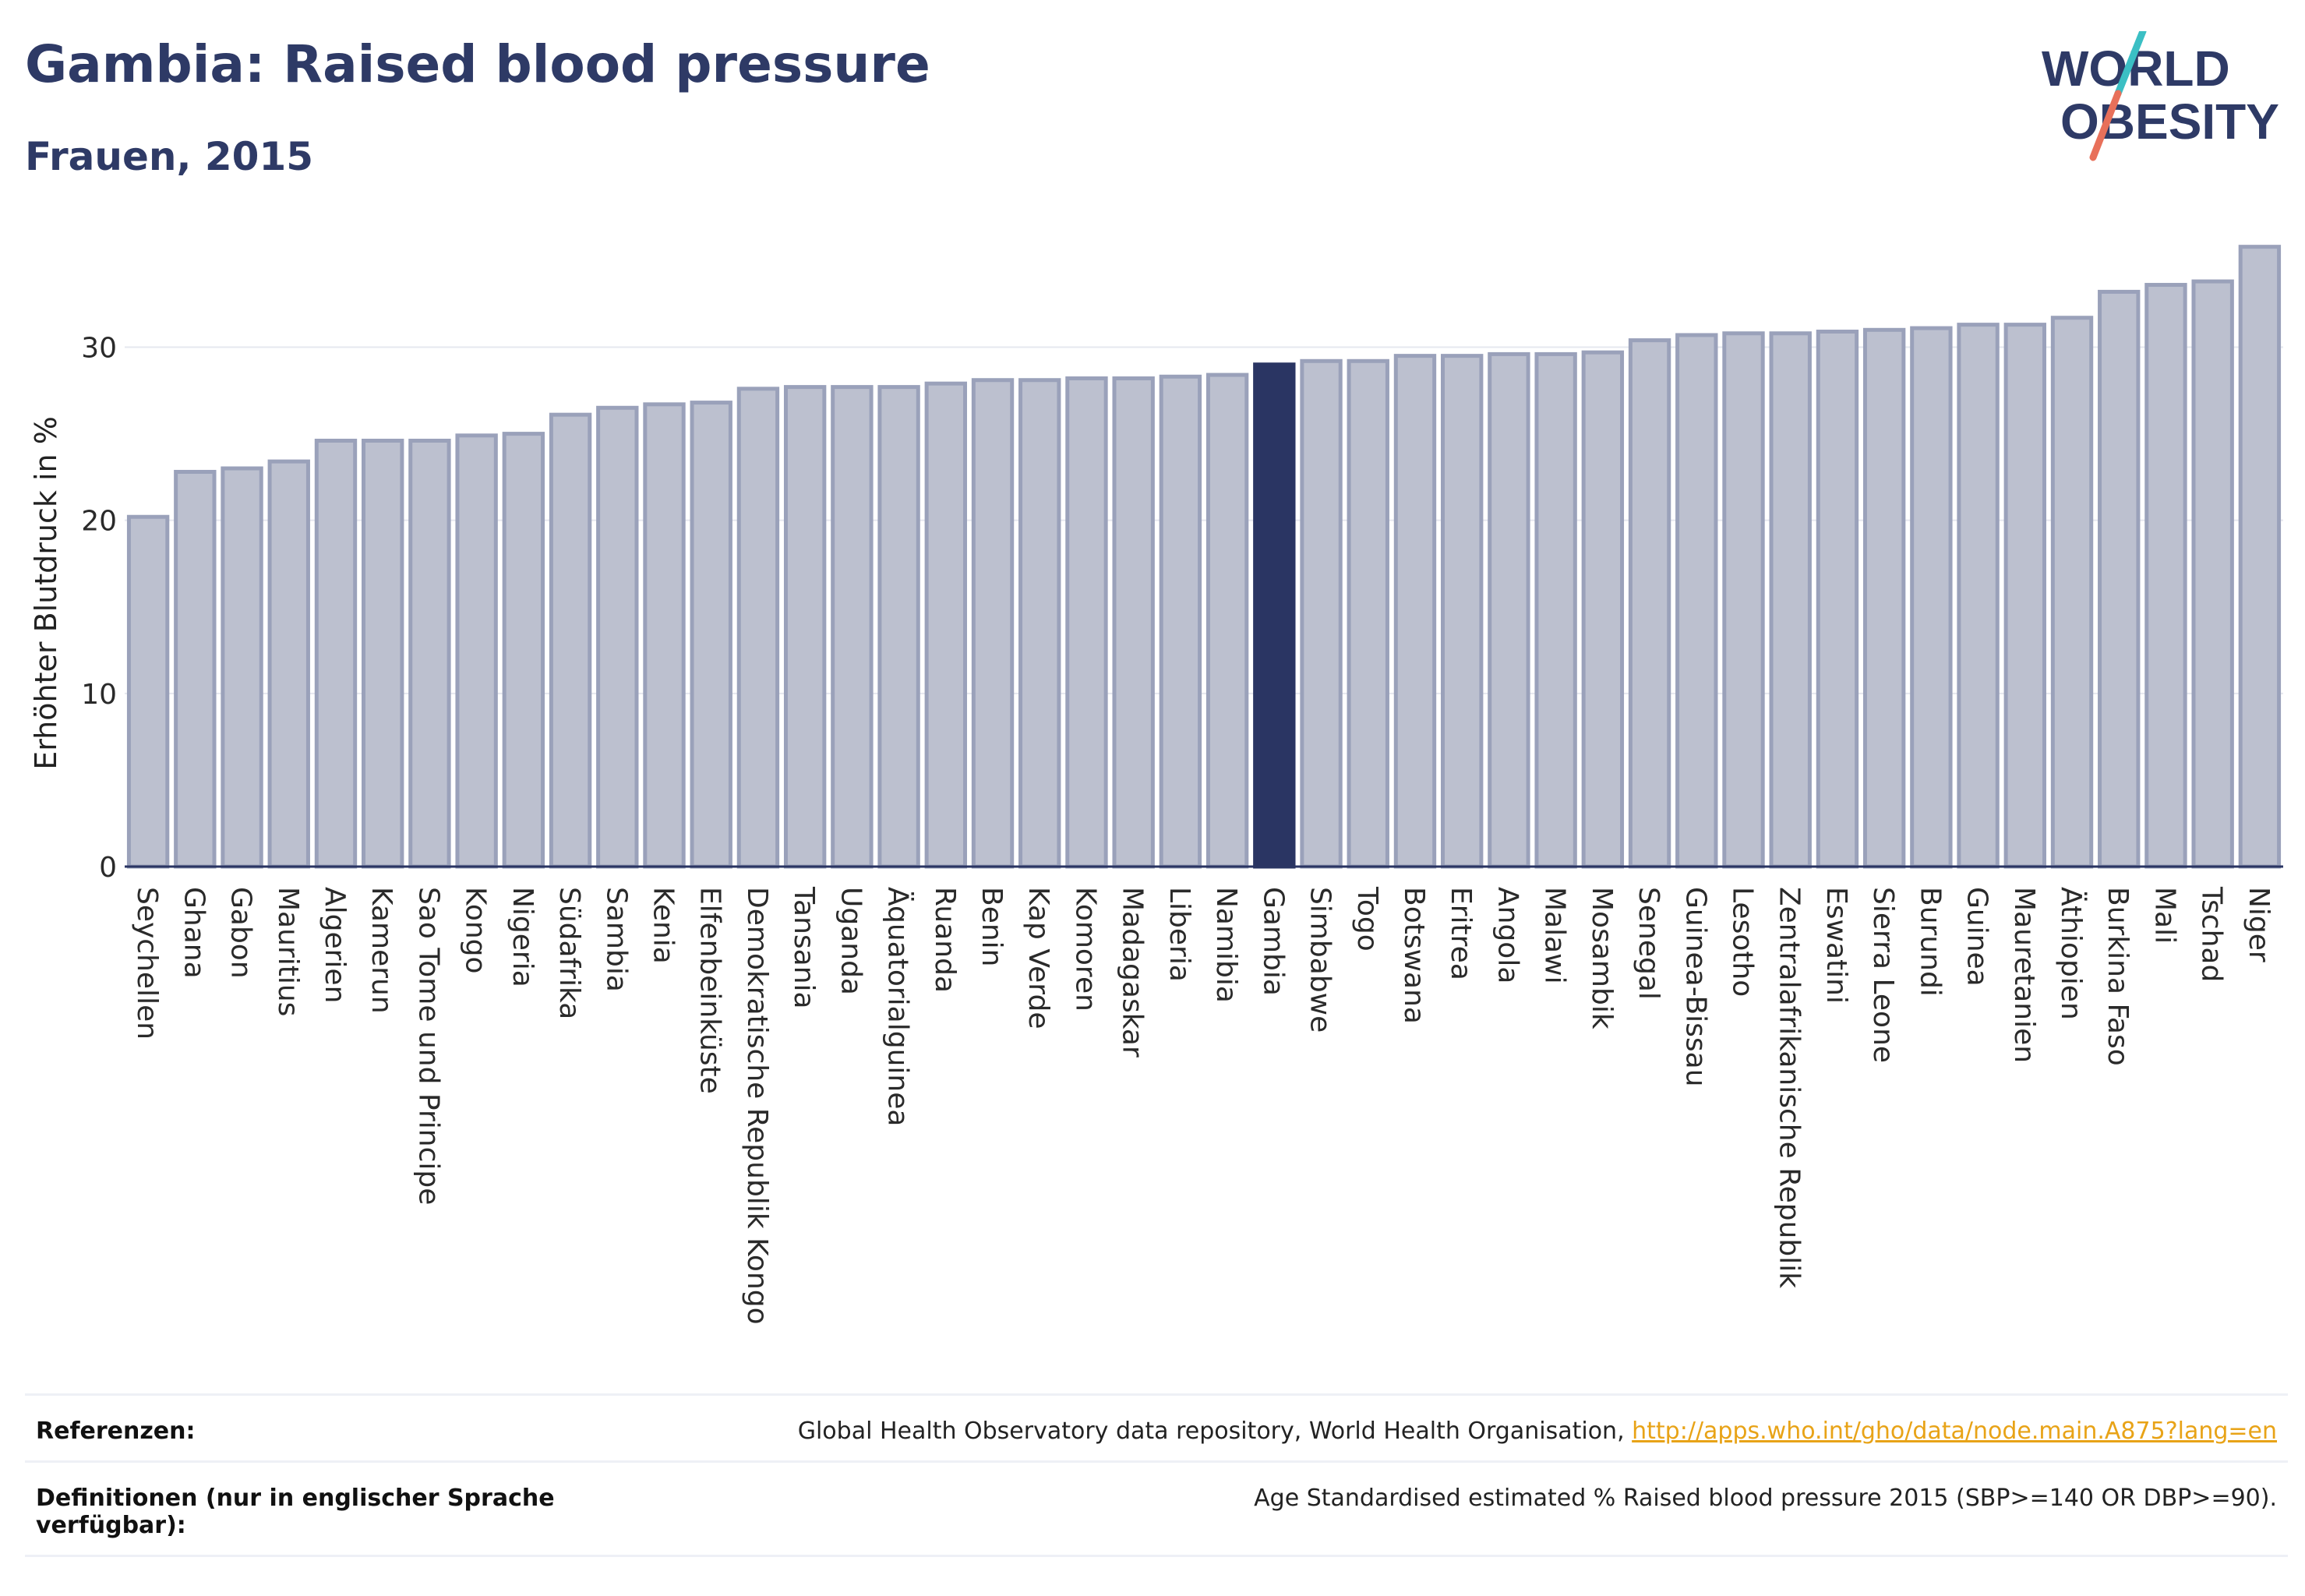  I want to click on x-tick-label: Liberia, so click(1179, 934).